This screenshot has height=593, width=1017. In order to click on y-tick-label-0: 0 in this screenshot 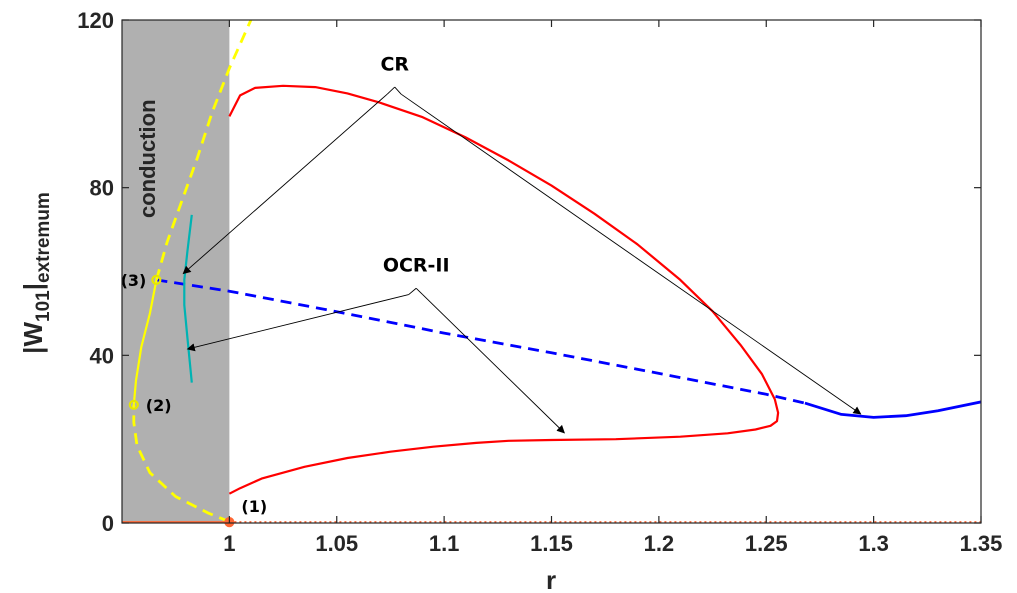, I will do `click(108, 523)`.